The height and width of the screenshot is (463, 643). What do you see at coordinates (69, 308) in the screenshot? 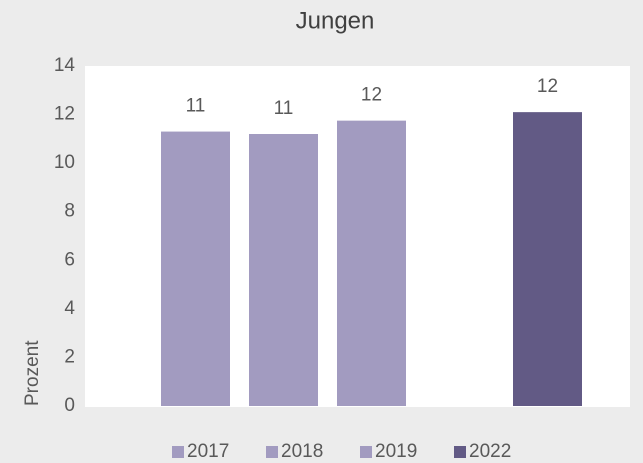
I see `y-tick-label: 4` at bounding box center [69, 308].